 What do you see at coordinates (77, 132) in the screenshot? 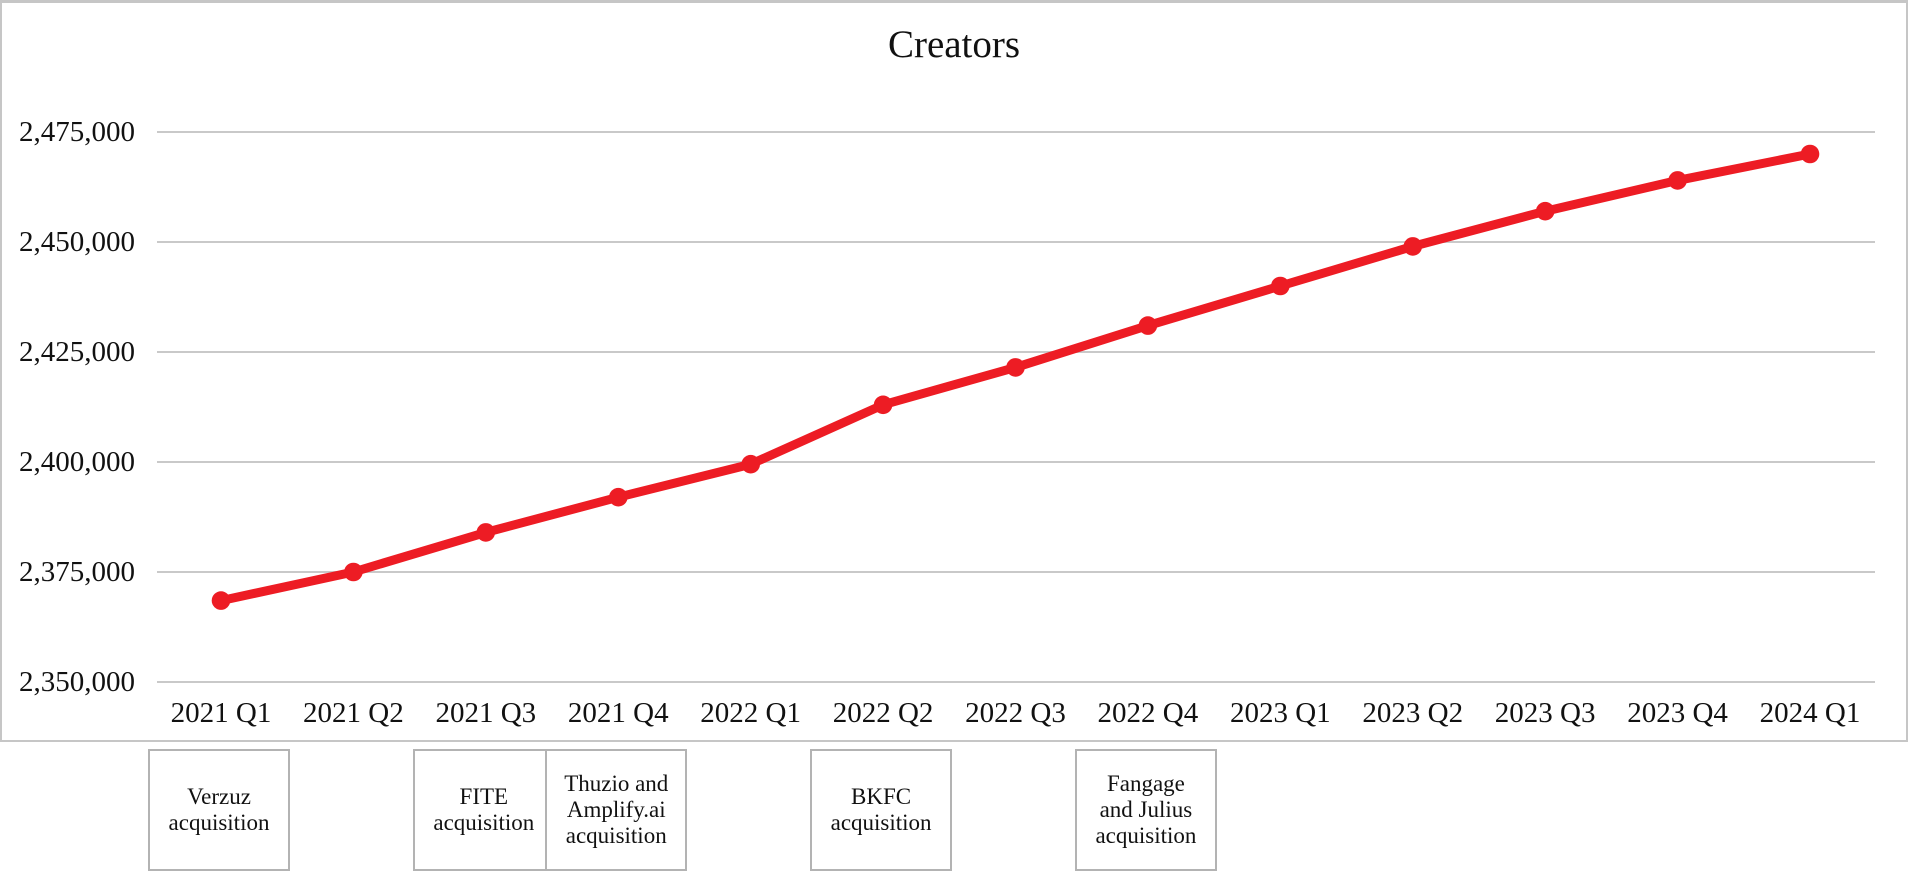
I see `y-tick-label: 2,475,000` at bounding box center [77, 132].